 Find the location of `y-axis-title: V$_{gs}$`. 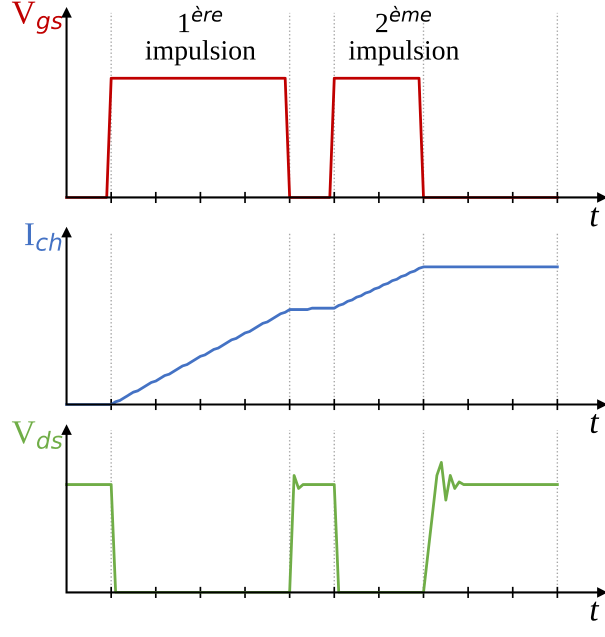

y-axis-title: V$_{gs}$ is located at coordinates (37, 18).